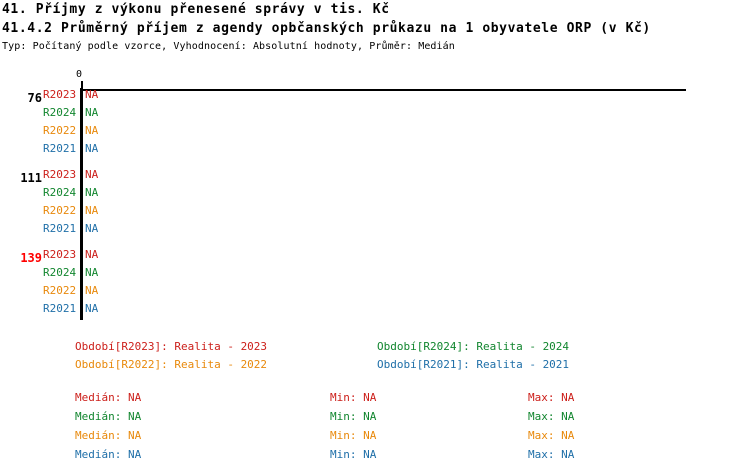 This screenshot has height=476, width=750. What do you see at coordinates (81, 204) in the screenshot?
I see `value-axis-line` at bounding box center [81, 204].